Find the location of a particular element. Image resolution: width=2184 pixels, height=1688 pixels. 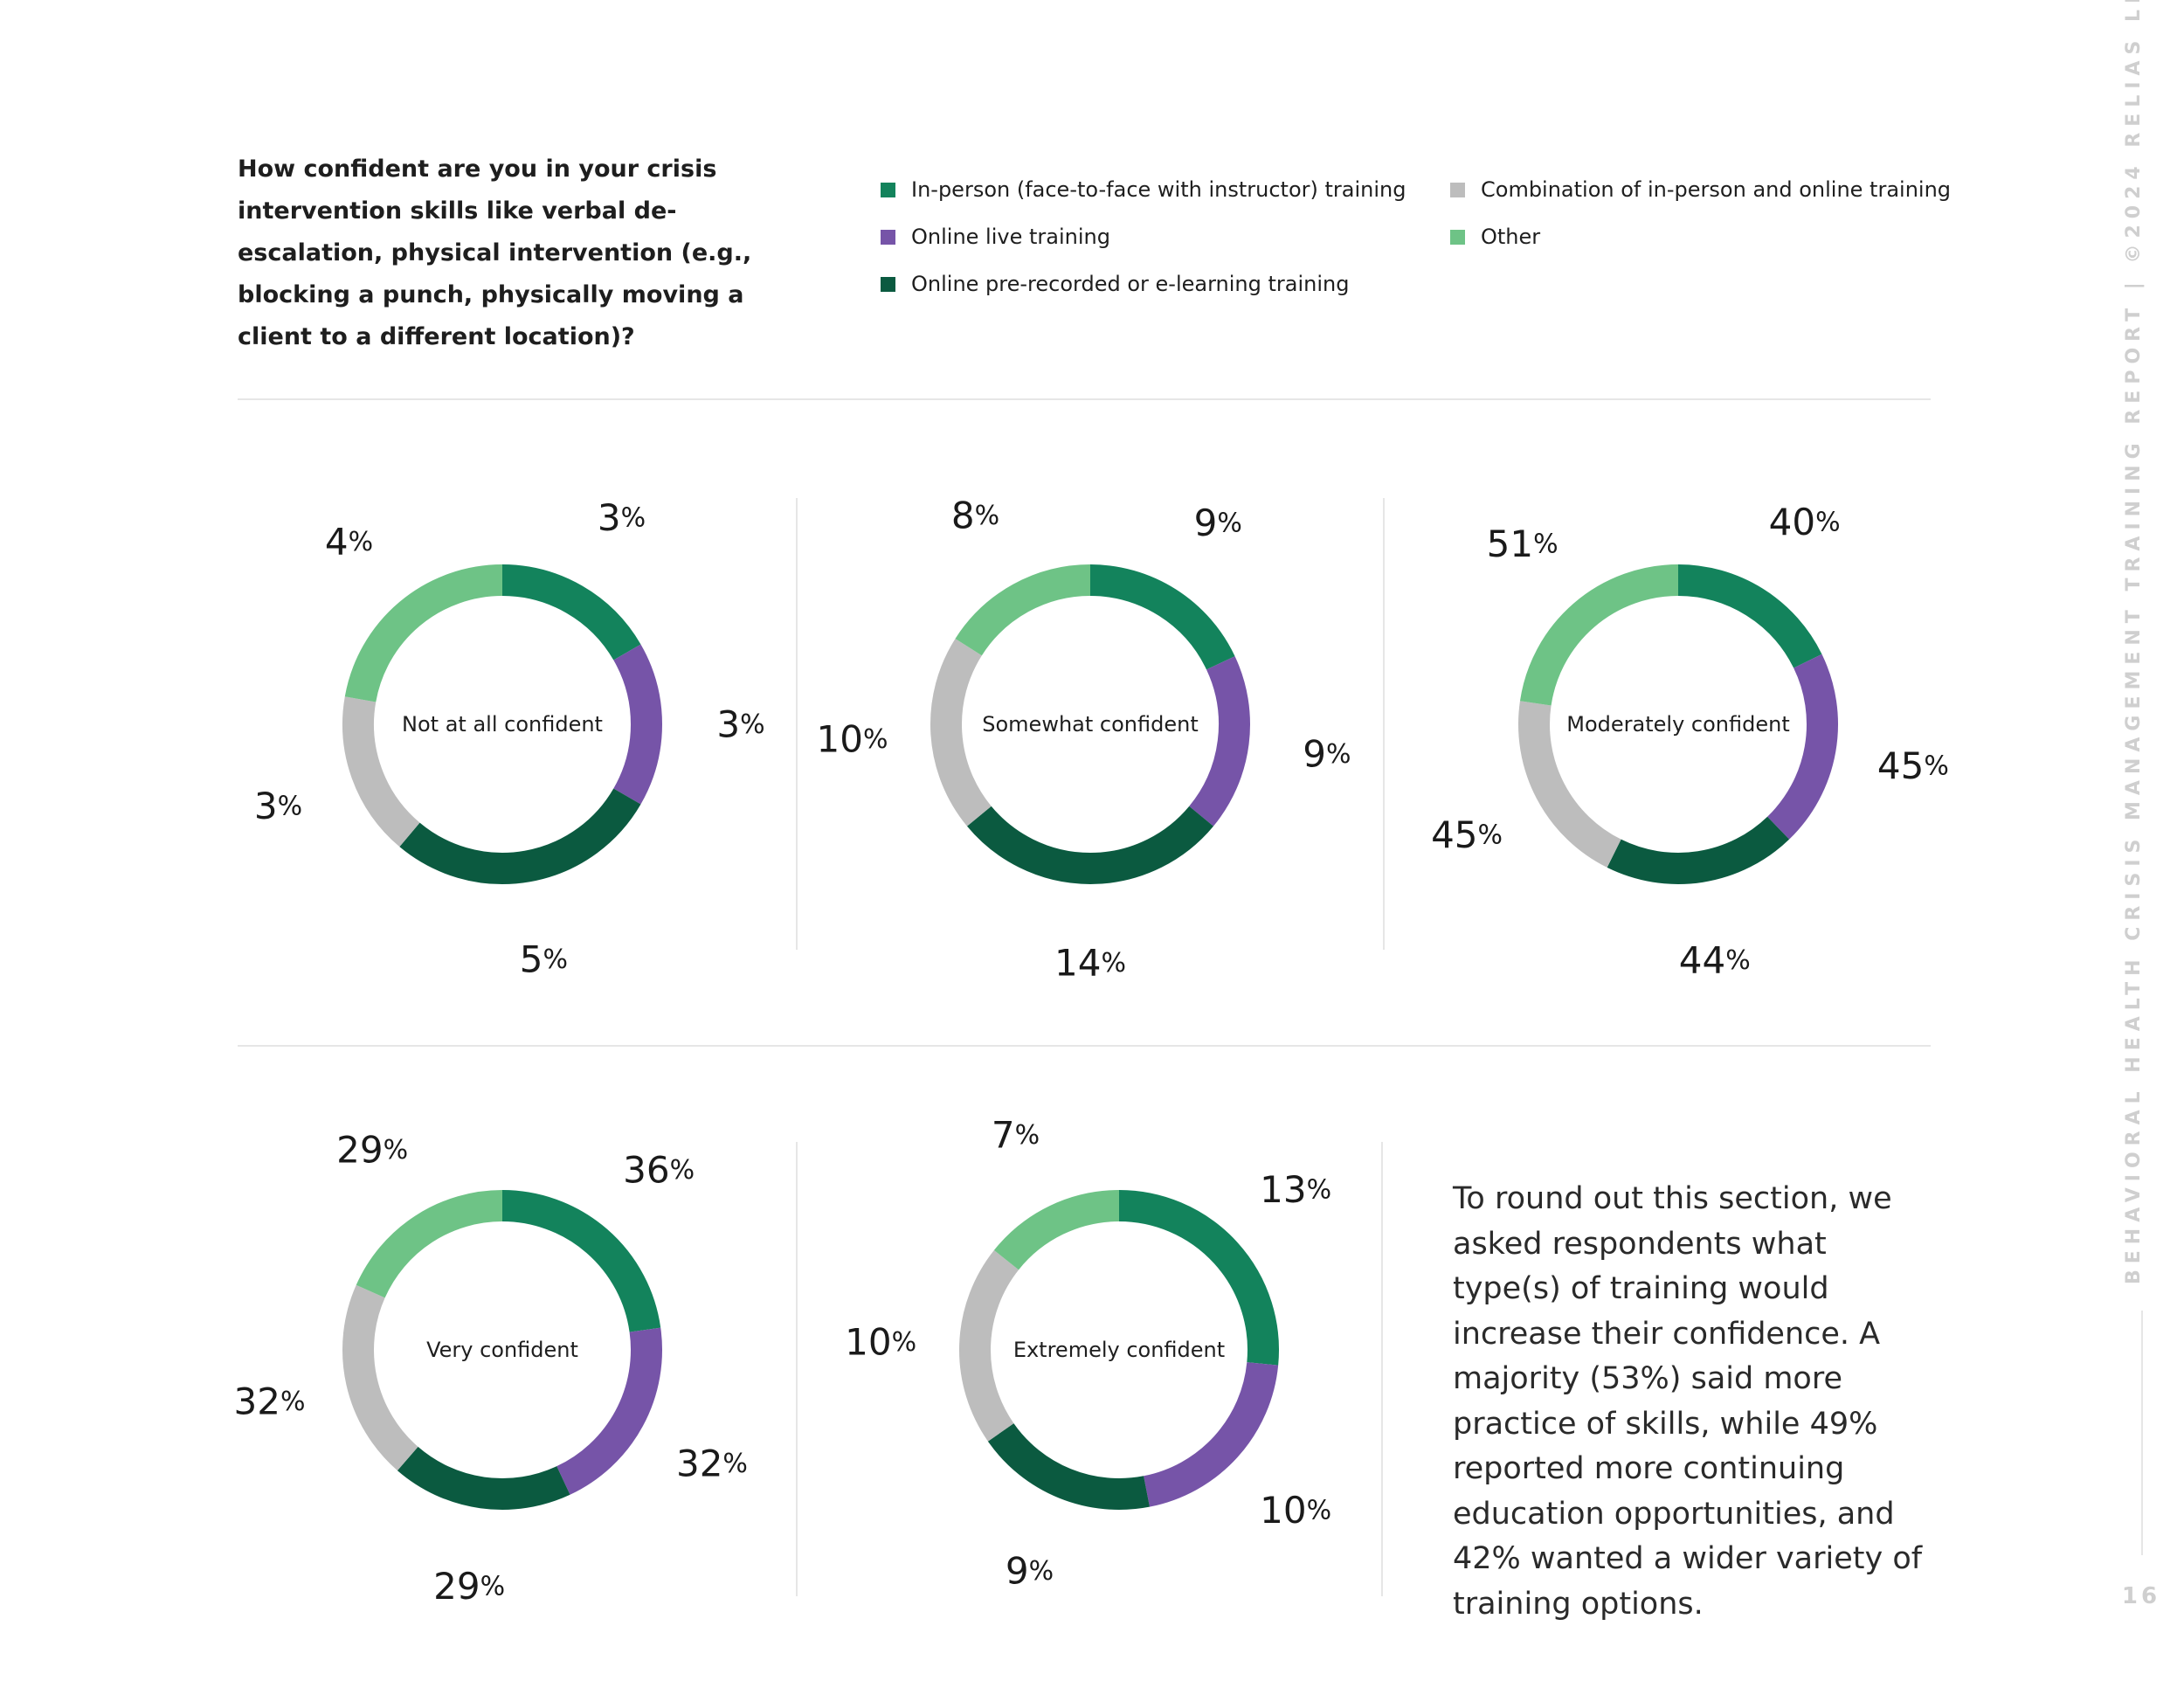

donut-3-slice-online-prerecorded is located at coordinates (1698, 850).